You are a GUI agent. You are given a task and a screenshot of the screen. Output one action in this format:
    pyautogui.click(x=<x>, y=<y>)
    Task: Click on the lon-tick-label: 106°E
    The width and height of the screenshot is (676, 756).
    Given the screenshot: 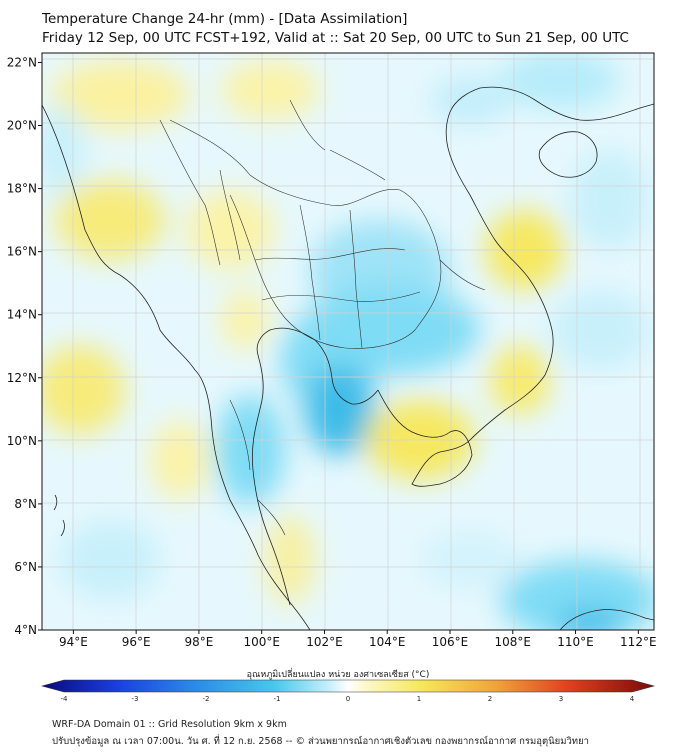 What is the action you would take?
    pyautogui.click(x=450, y=642)
    